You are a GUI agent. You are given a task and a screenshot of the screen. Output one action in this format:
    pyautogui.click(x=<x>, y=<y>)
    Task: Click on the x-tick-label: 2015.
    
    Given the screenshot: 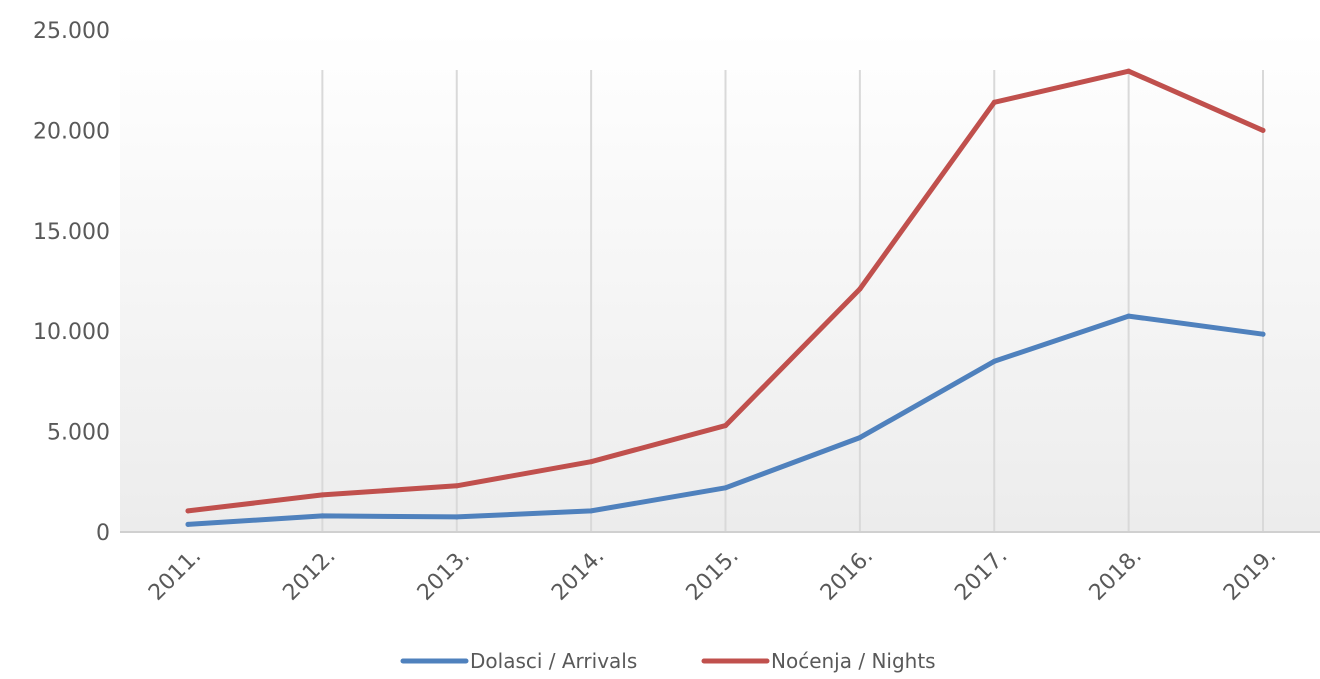 What is the action you would take?
    pyautogui.click(x=713, y=575)
    